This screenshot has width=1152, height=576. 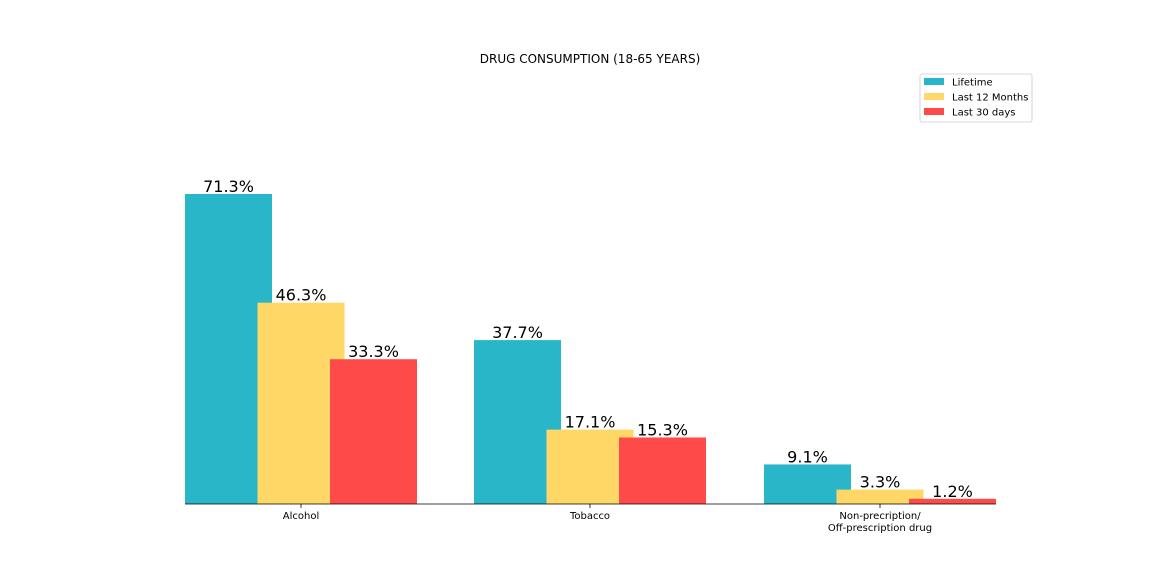 What do you see at coordinates (373, 351) in the screenshot?
I see `data-label: 33.3%` at bounding box center [373, 351].